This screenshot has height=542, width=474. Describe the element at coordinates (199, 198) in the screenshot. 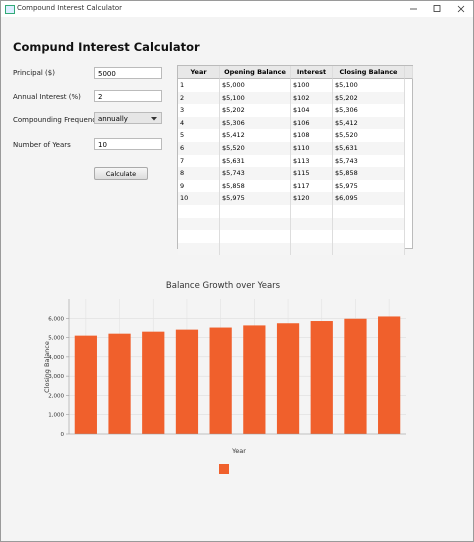

I see `table-cell: 10` at that location.